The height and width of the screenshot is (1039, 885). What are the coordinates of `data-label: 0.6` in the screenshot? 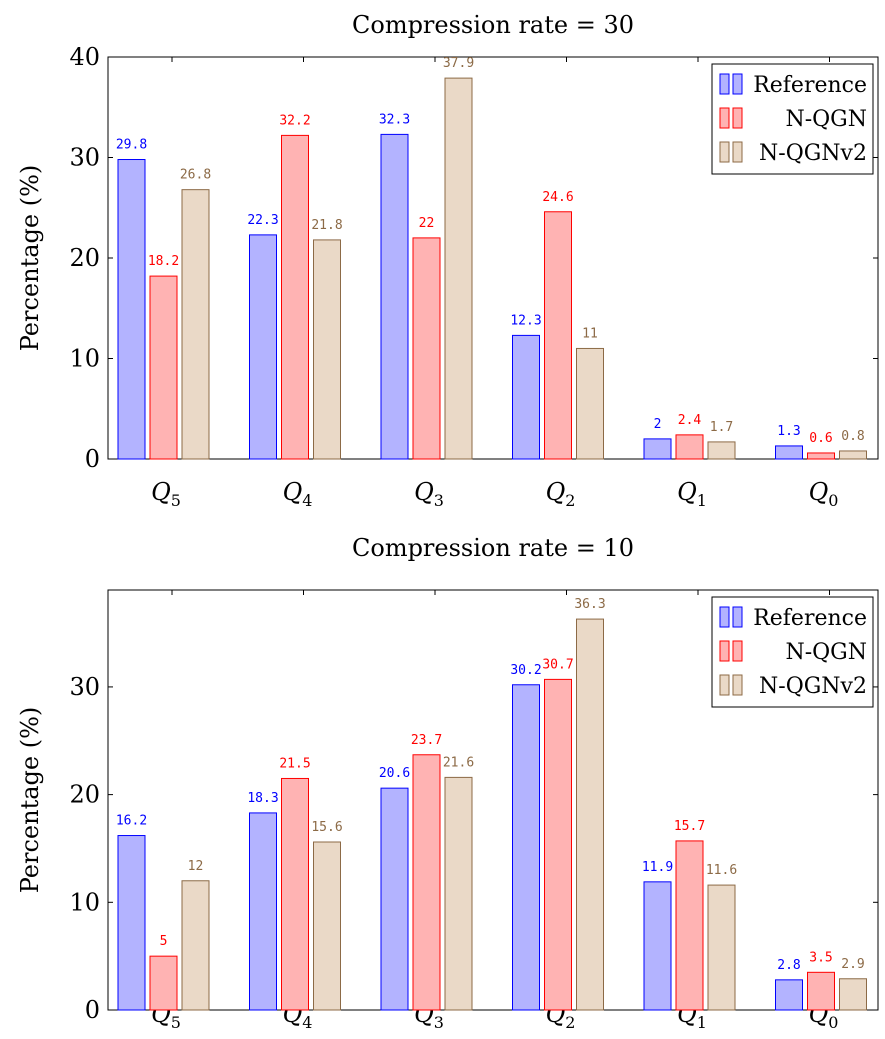 It's located at (820, 438).